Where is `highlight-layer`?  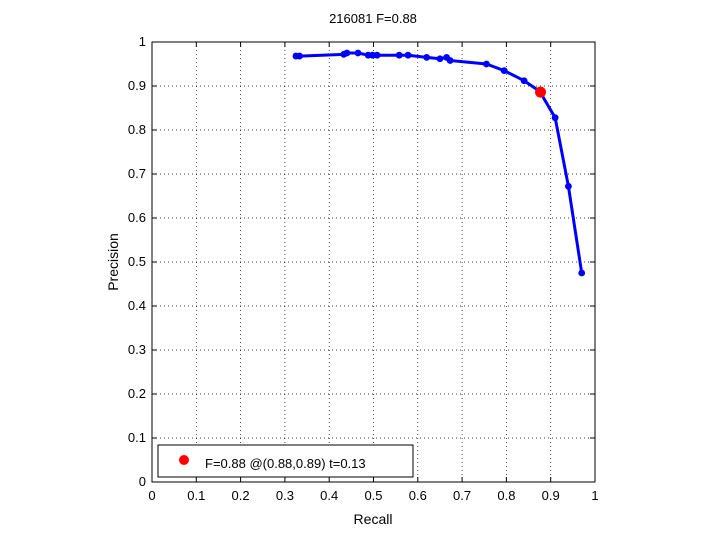 highlight-layer is located at coordinates (541, 92).